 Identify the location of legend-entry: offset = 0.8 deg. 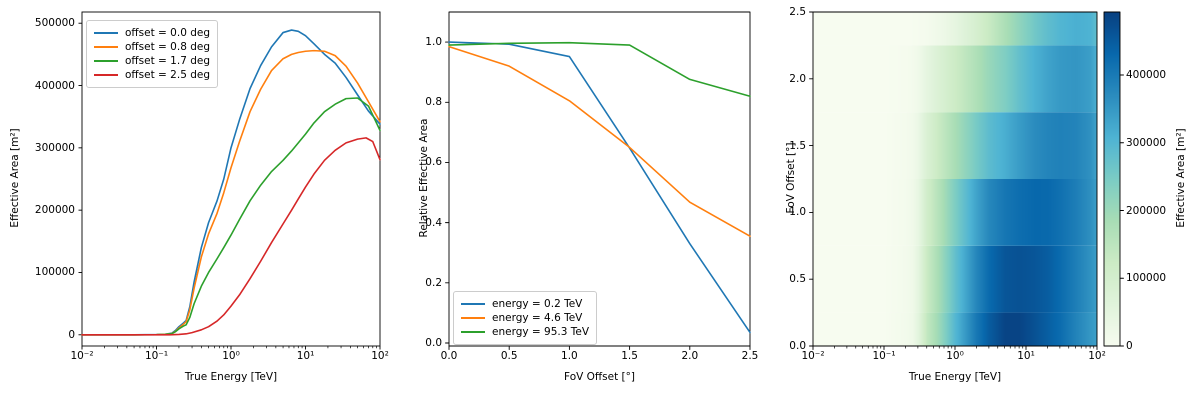
(152, 47).